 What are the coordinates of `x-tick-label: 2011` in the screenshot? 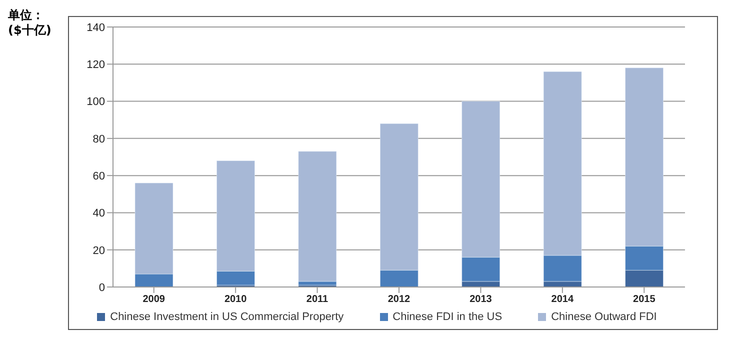 It's located at (317, 300).